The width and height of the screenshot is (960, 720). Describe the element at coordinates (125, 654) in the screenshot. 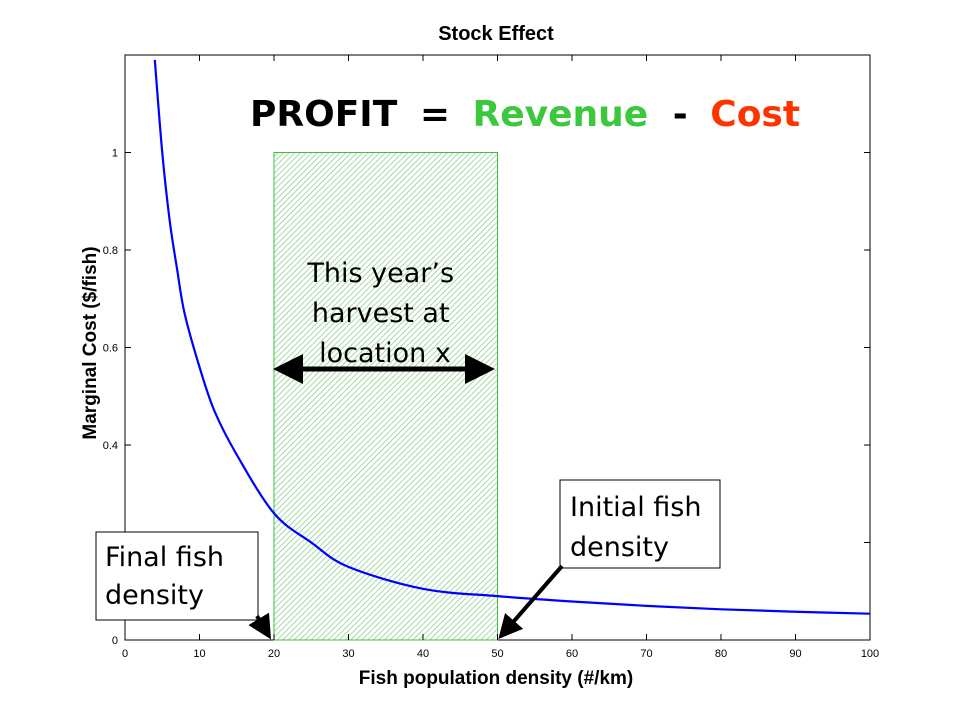

I see `x-tick-label: 0` at that location.